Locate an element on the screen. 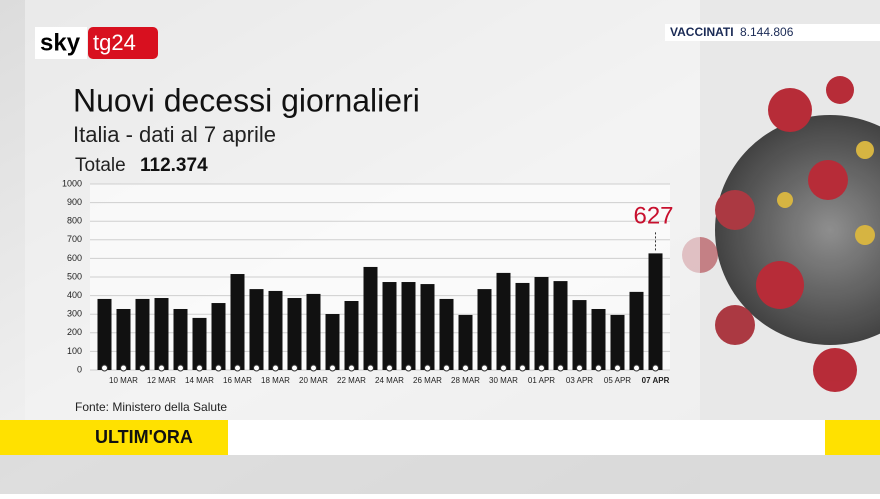 The height and width of the screenshot is (499, 880). logo-sky: sky is located at coordinates (60, 42).